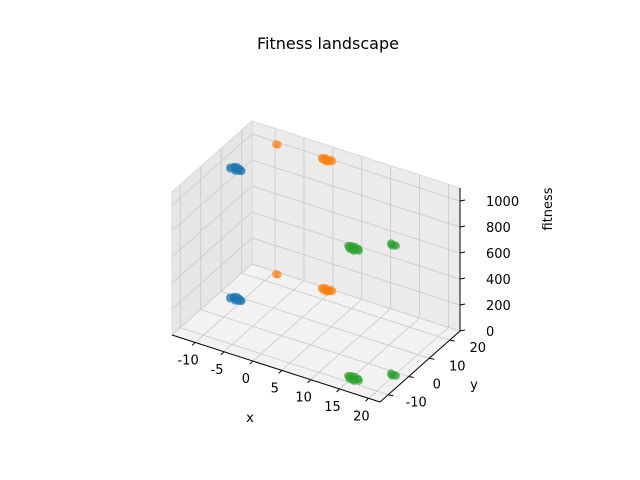 This screenshot has width=640, height=480. I want to click on y-tick-label: 20, so click(477, 348).